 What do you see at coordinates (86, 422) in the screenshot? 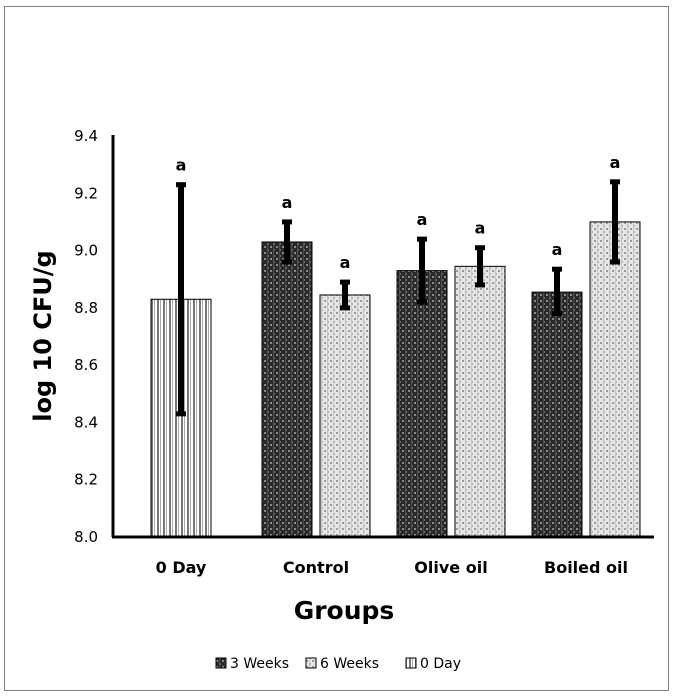
I see `y-tick-label: 8.4` at bounding box center [86, 422].